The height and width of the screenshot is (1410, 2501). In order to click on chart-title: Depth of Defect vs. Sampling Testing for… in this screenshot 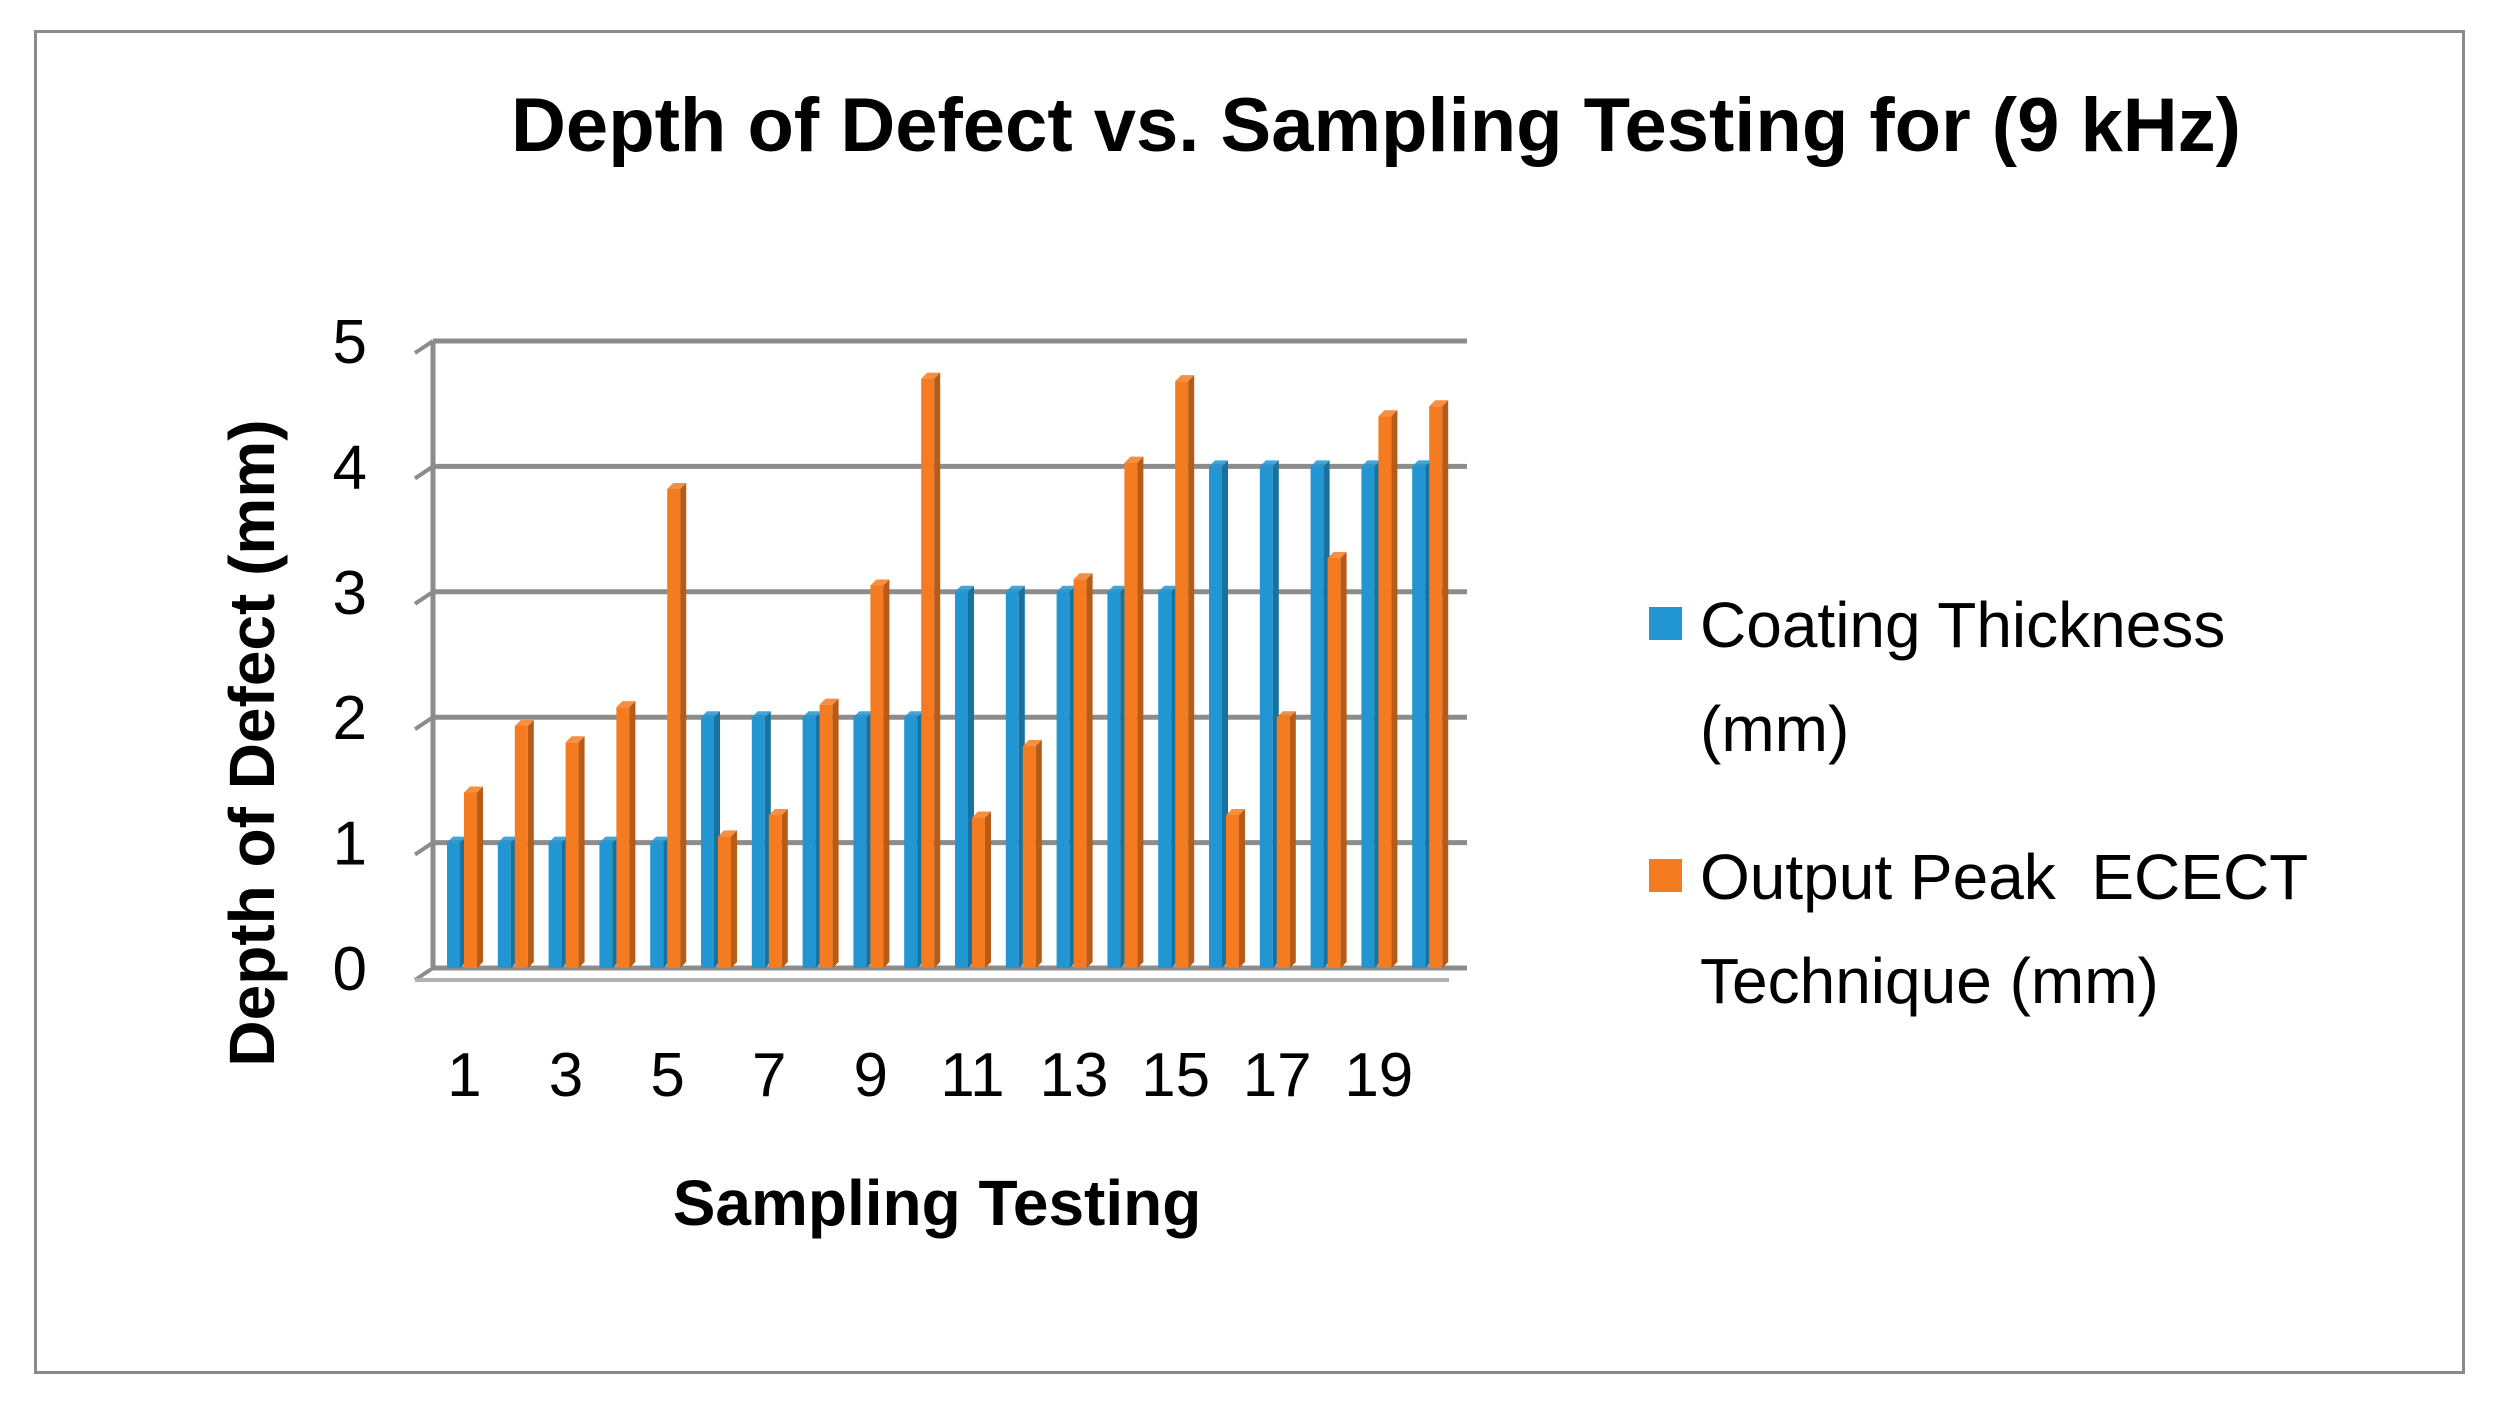, I will do `click(1376, 125)`.